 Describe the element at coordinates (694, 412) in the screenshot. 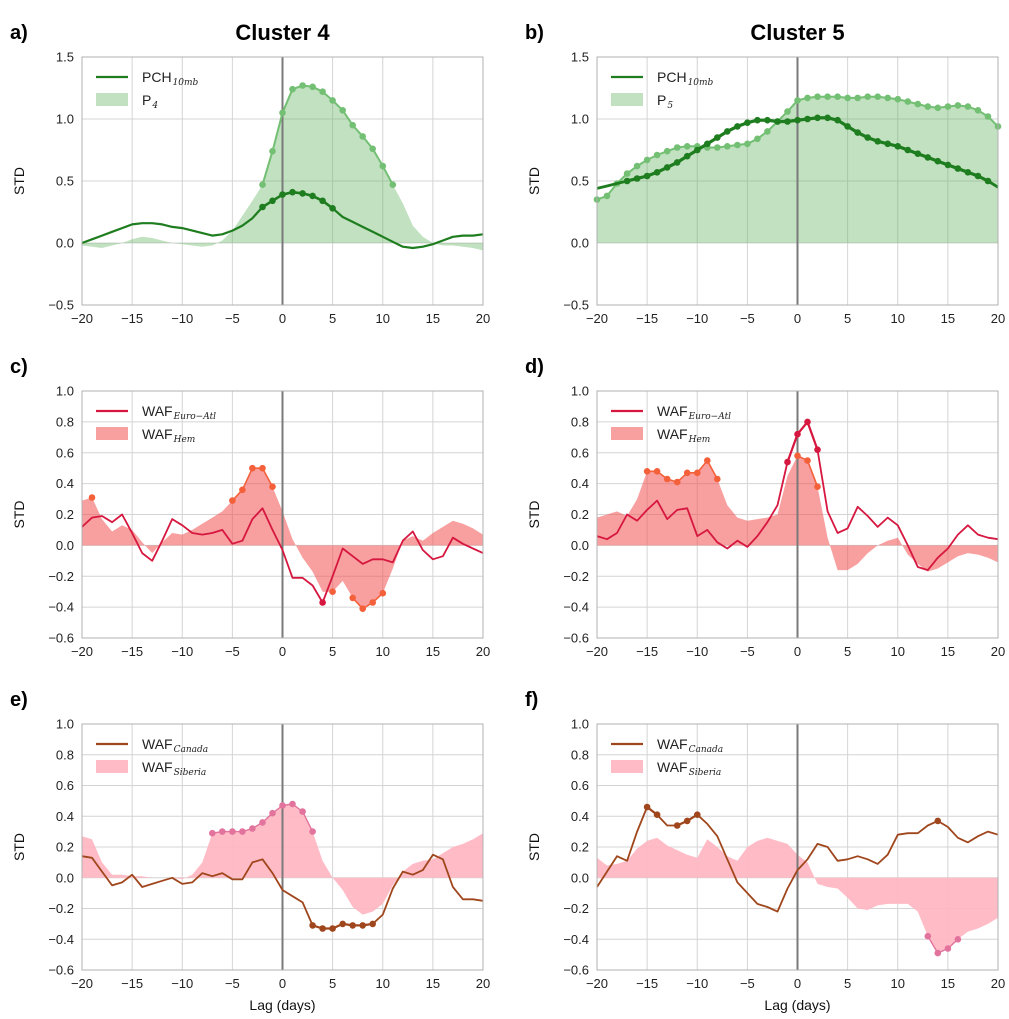

I see `legend-entry: WAFEuro−Atl` at that location.